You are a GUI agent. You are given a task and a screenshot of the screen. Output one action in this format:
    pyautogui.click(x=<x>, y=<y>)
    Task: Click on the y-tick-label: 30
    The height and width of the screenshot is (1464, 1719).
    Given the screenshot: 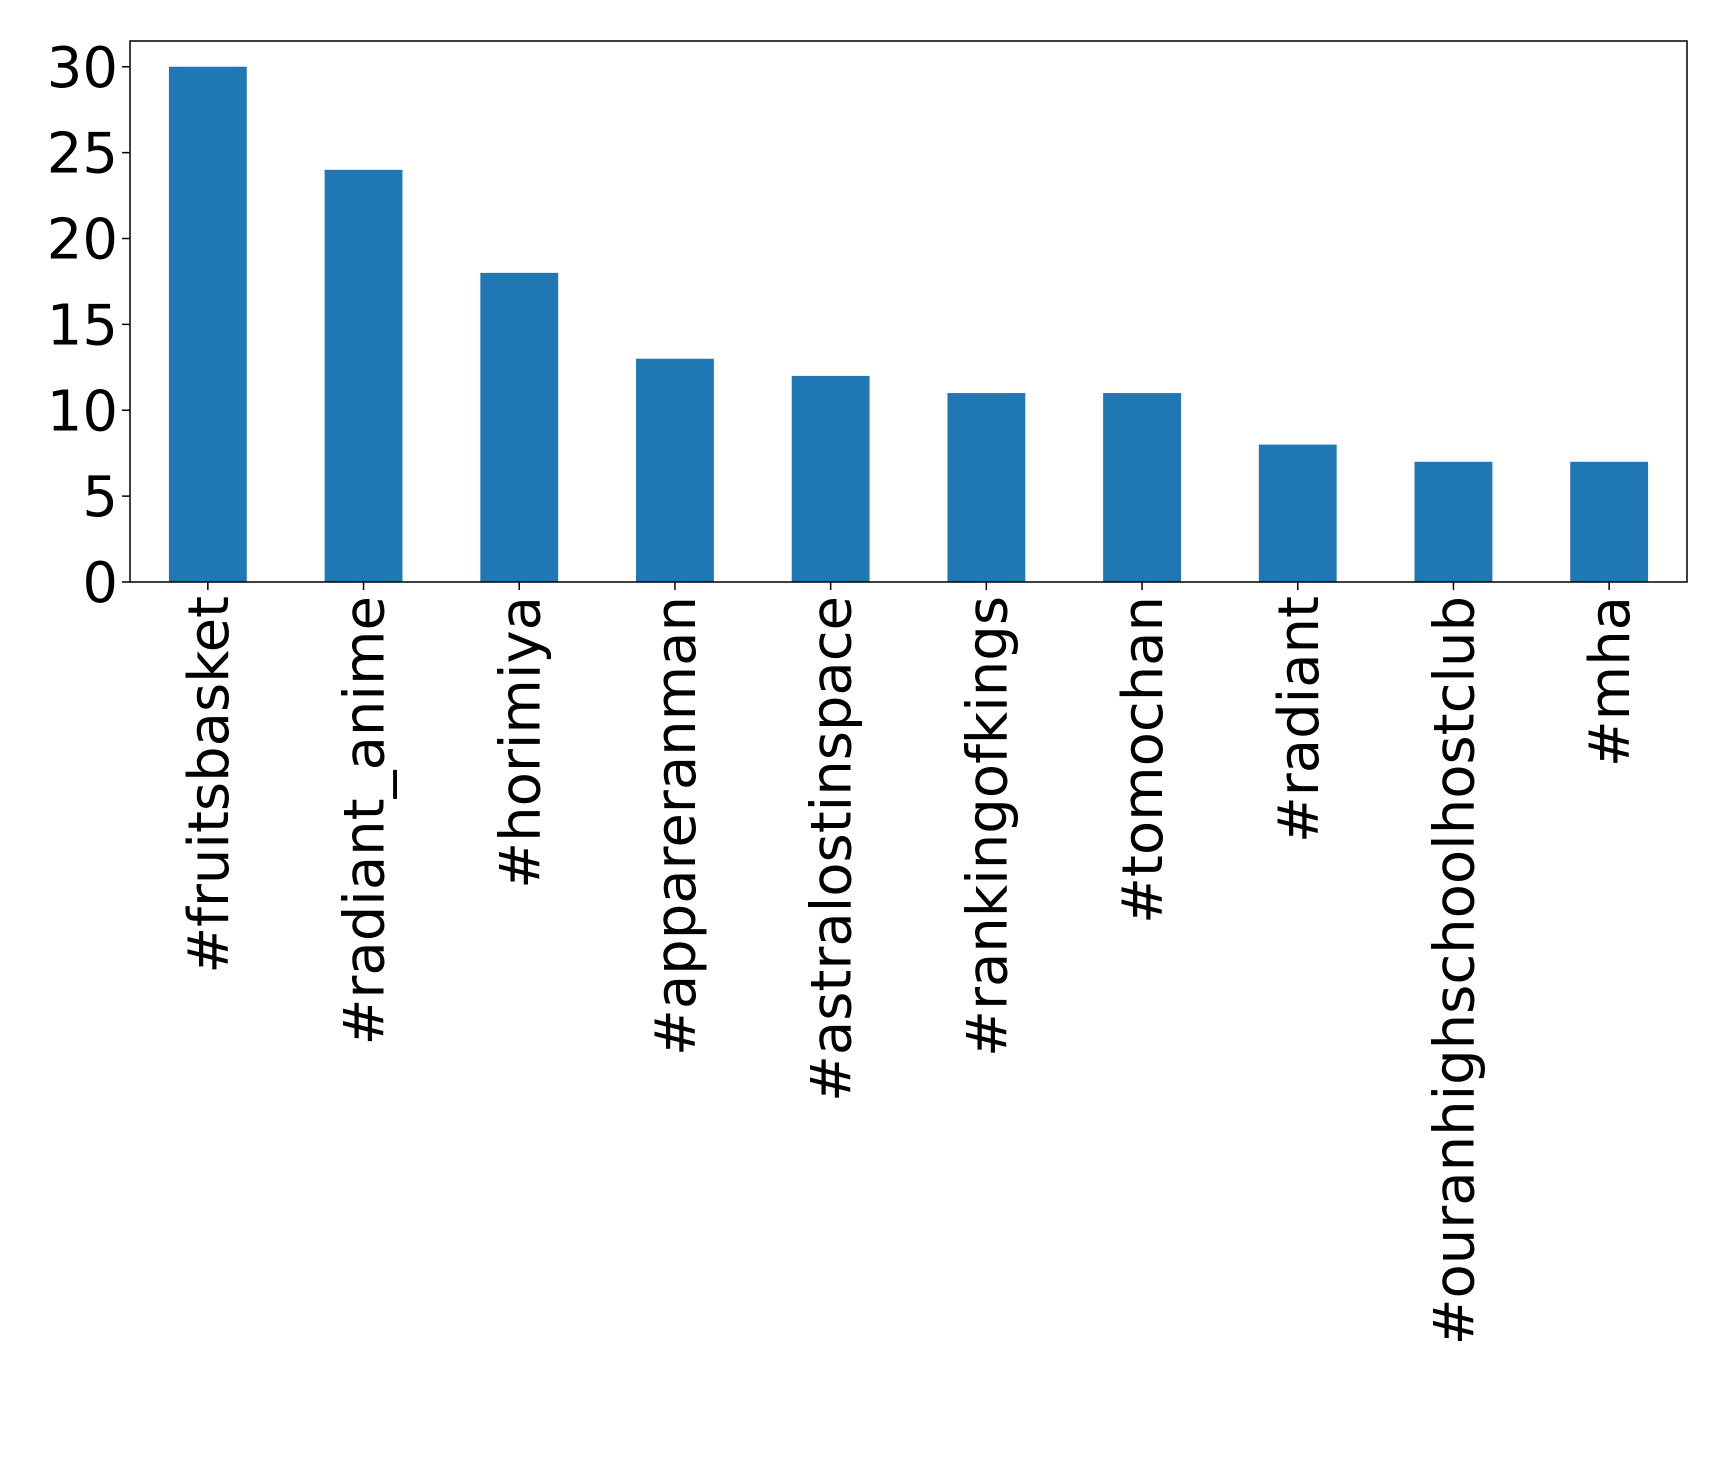 What is the action you would take?
    pyautogui.click(x=82, y=68)
    